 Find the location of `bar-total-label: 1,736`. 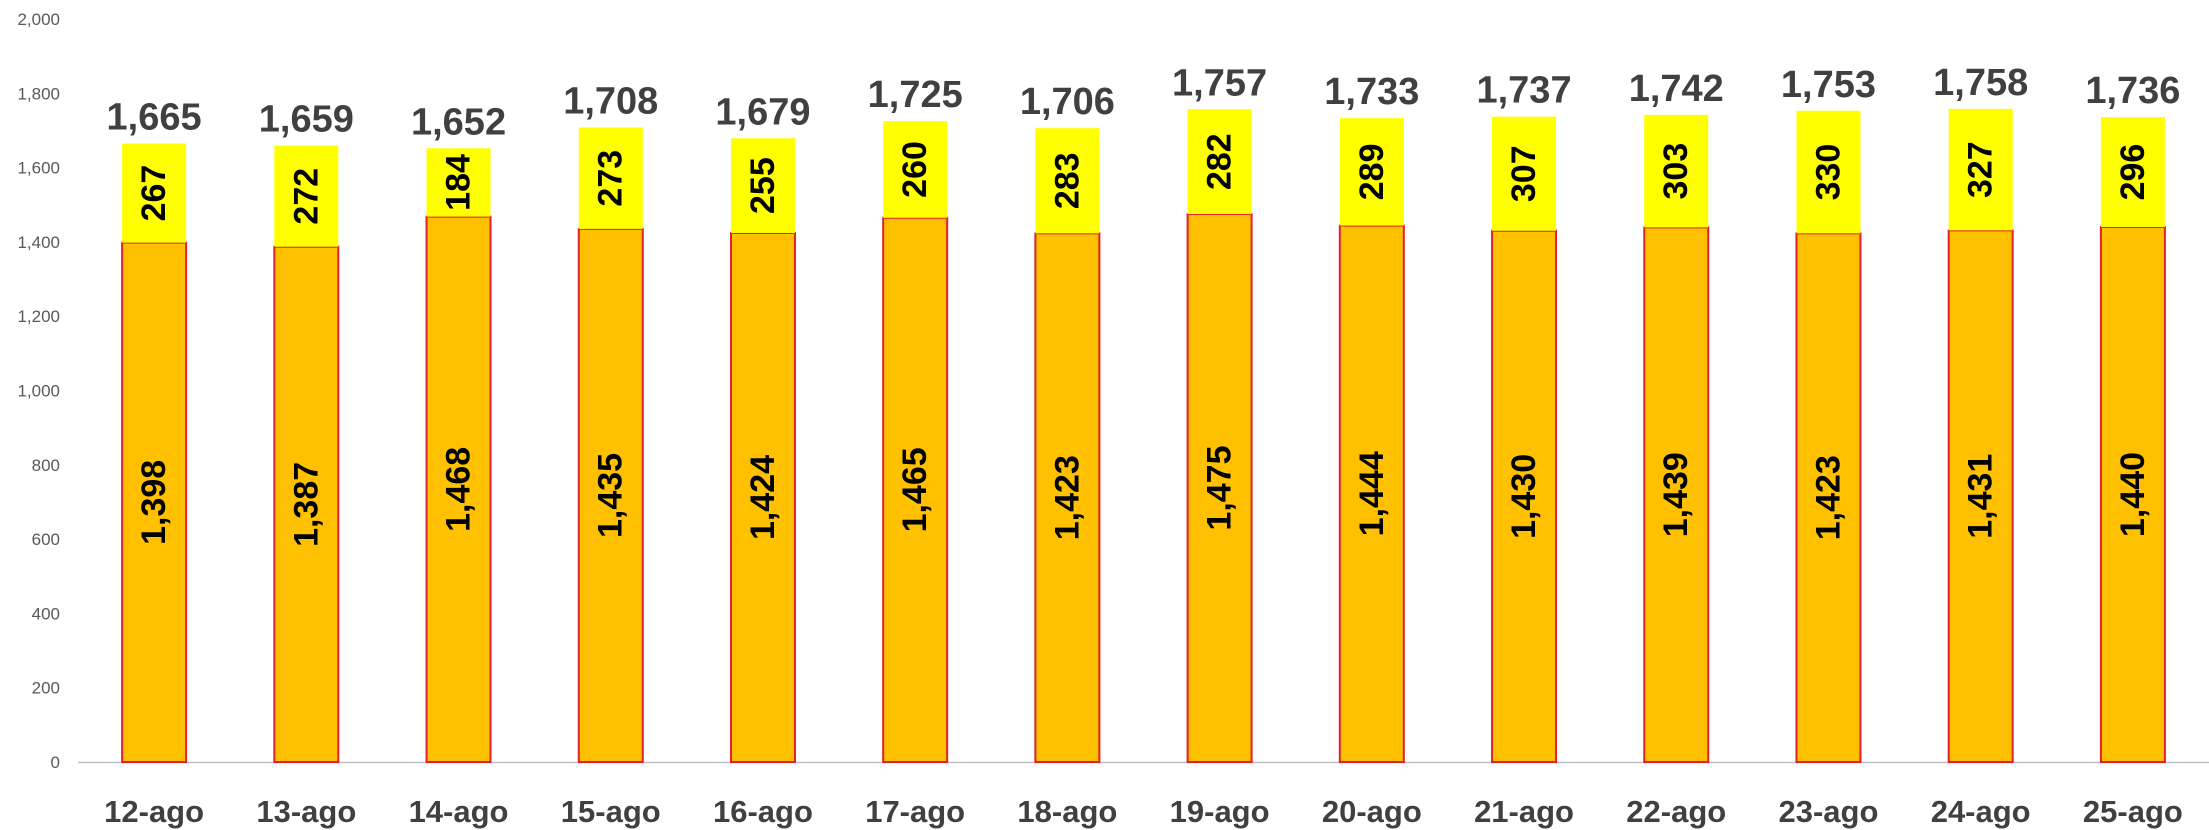

bar-total-label: 1,736 is located at coordinates (2132, 91).